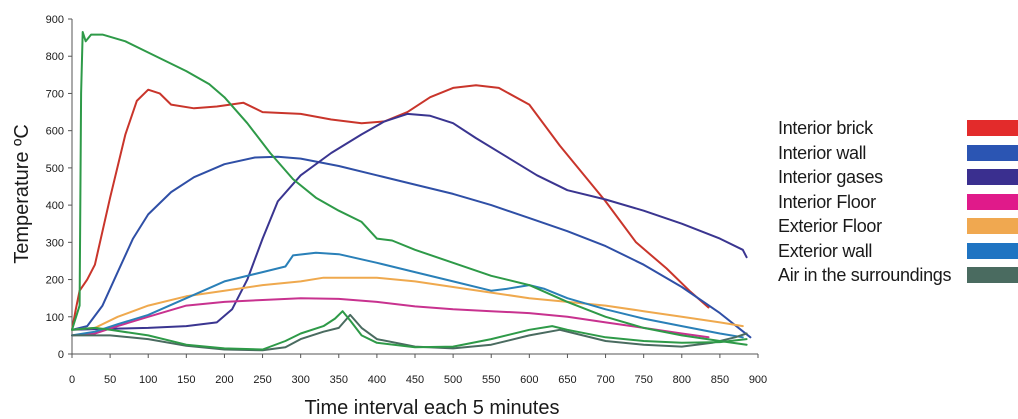 This screenshot has width=1018, height=419. I want to click on series-line-exterior-wall, so click(407, 295).